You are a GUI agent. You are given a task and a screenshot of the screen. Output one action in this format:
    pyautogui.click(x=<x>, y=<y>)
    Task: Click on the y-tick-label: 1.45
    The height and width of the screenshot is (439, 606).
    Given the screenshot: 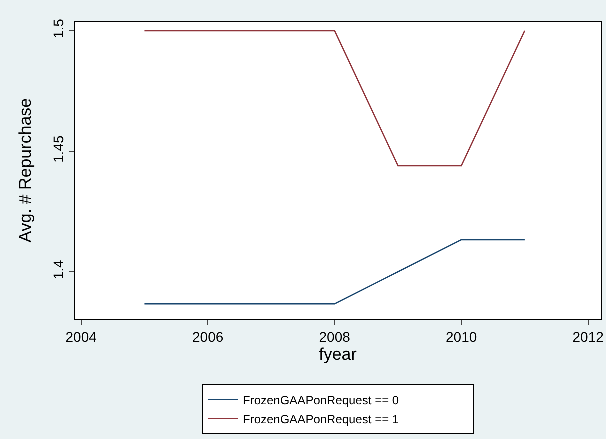 What is the action you would take?
    pyautogui.click(x=58, y=149)
    